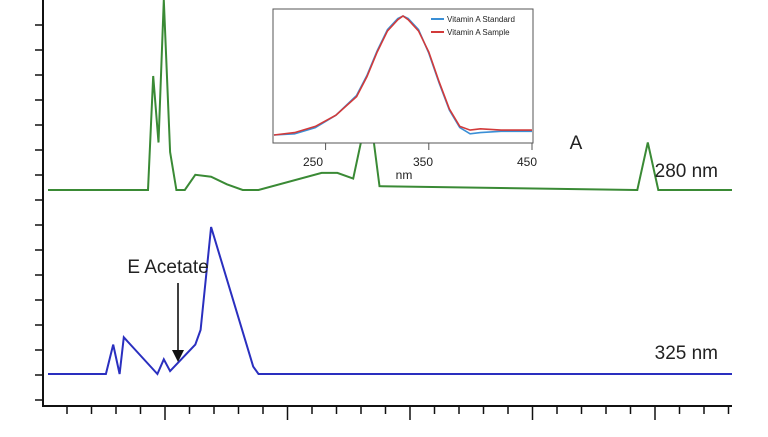  I want to click on inset-tick-label-350: 350, so click(423, 162).